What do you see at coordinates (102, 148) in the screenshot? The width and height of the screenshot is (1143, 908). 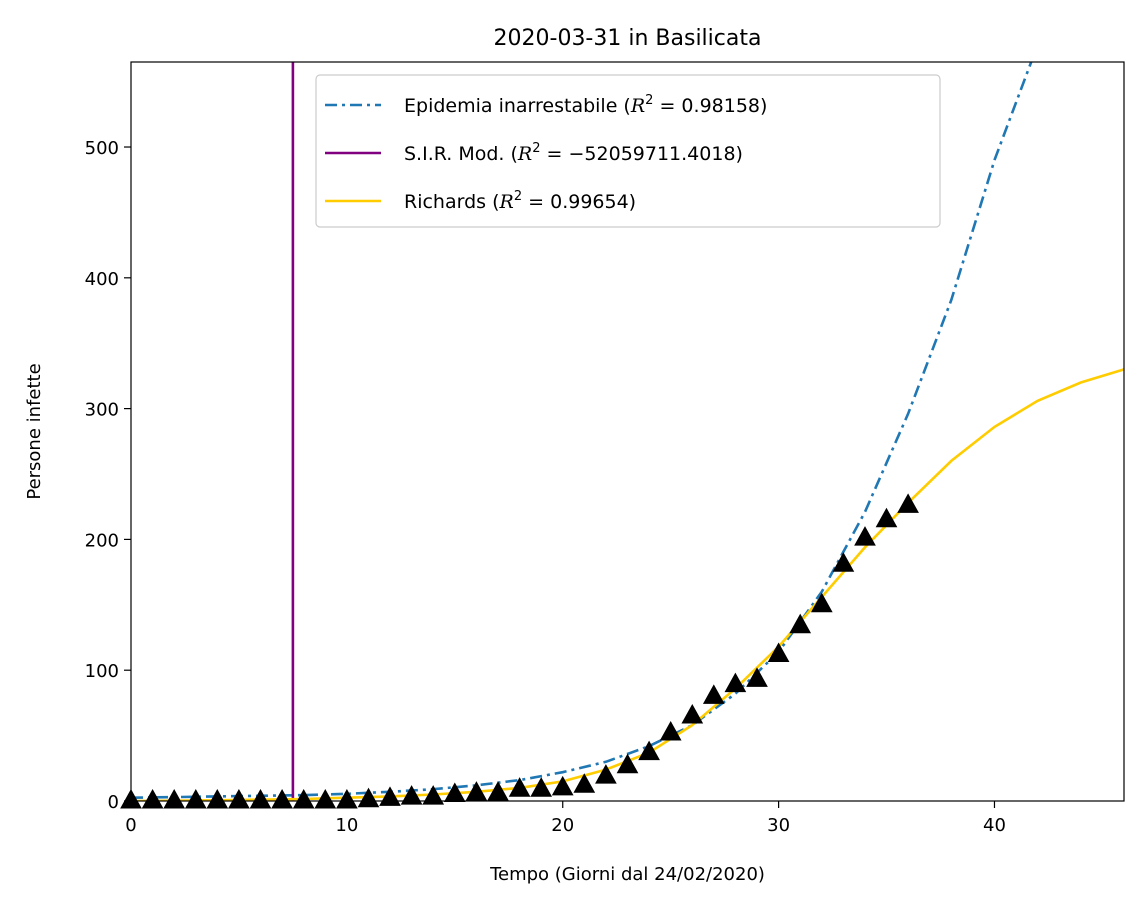 I see `y-tick-label: 500` at bounding box center [102, 148].